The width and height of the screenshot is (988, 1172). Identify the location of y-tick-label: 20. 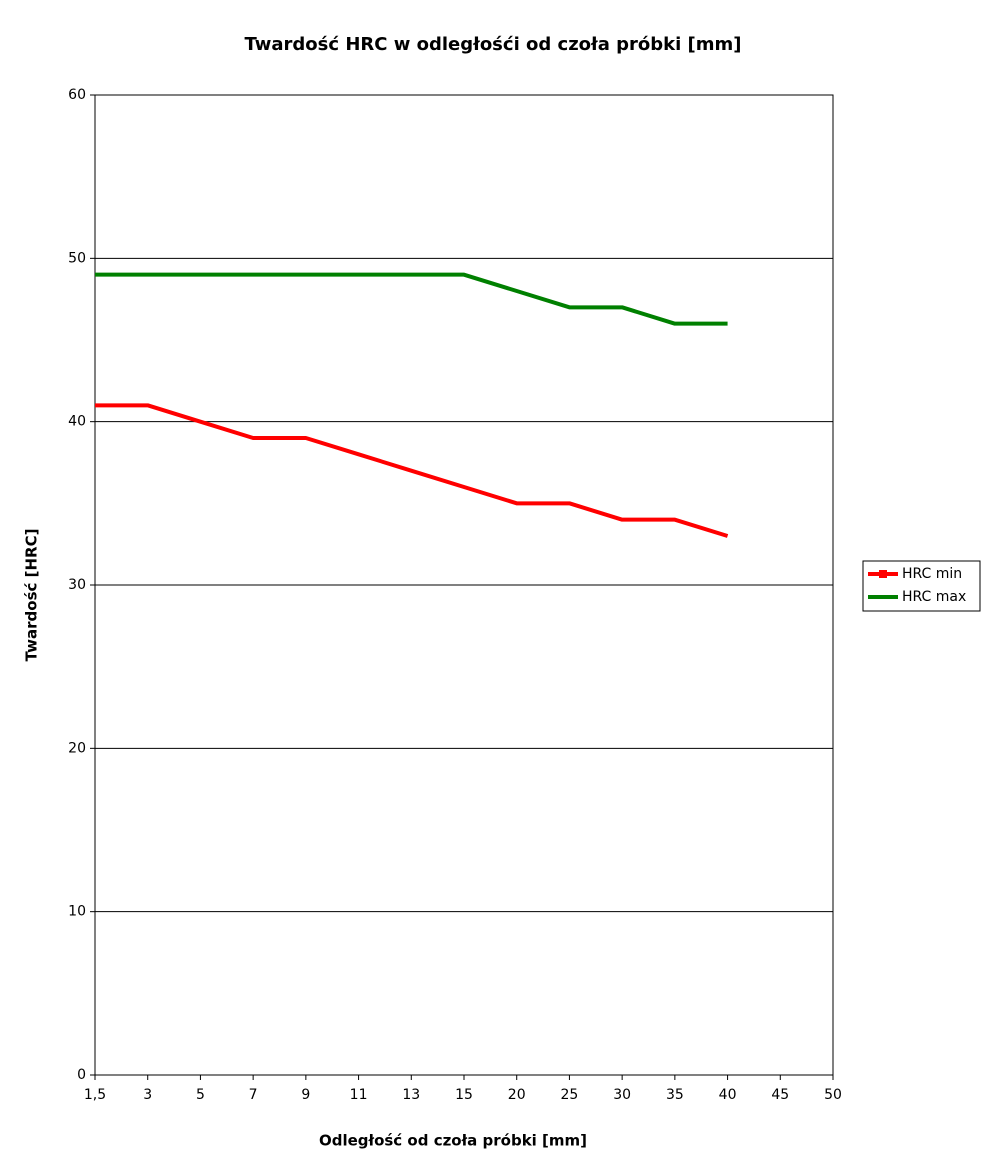
(77, 748).